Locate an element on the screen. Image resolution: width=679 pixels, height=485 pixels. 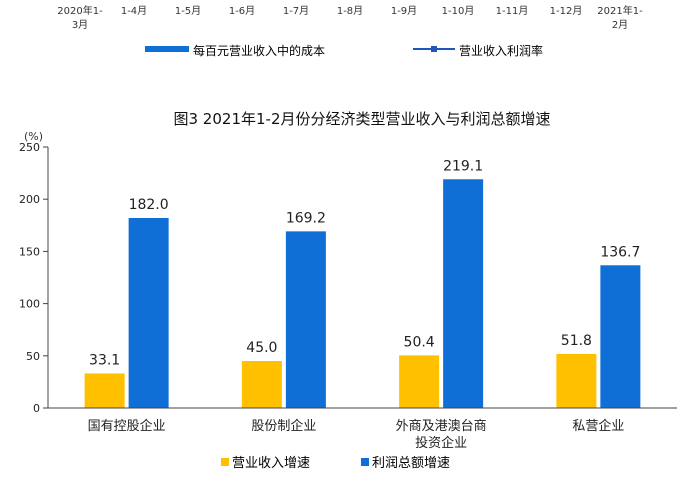
legend-label-cost: 每百元营业收入中的成本 is located at coordinates (259, 50).